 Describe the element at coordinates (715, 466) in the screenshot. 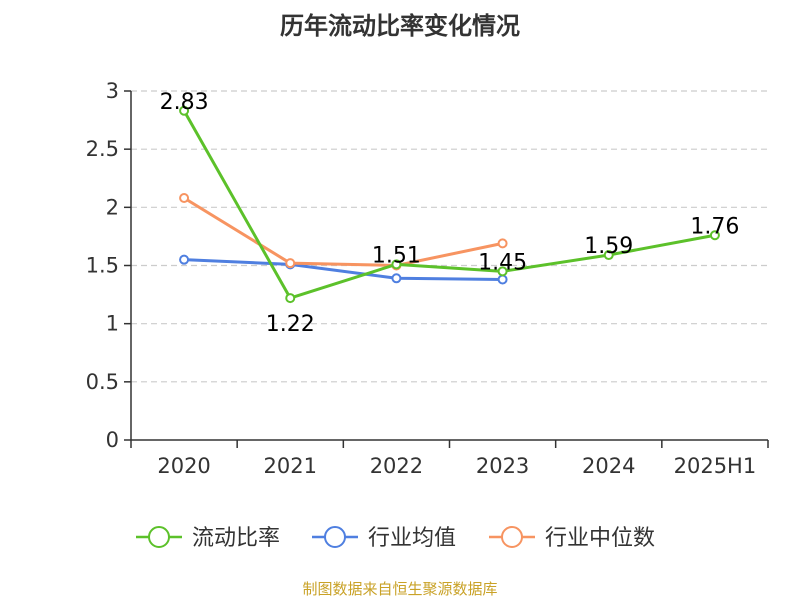

I see `x-tick-label-2025H1: 2025H1` at that location.